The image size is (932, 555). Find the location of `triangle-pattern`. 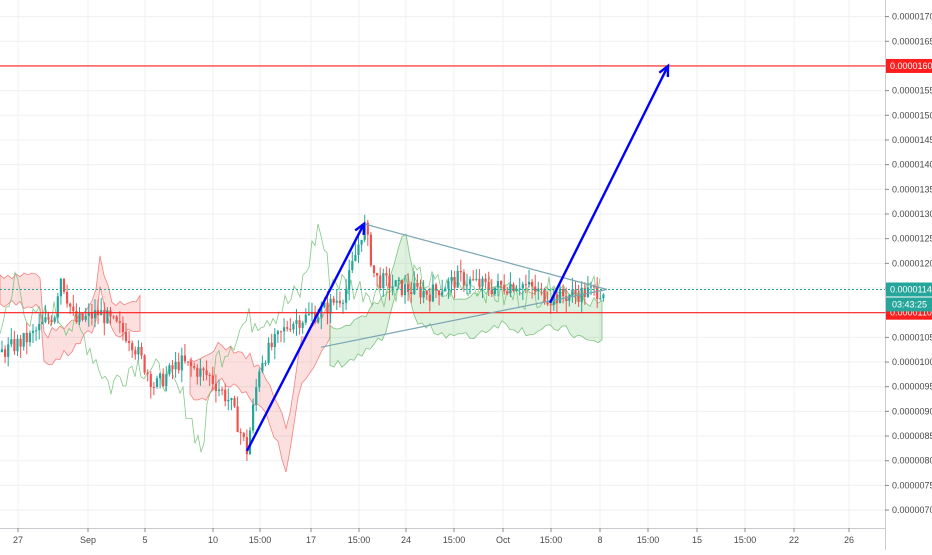

triangle-pattern is located at coordinates (464, 285).